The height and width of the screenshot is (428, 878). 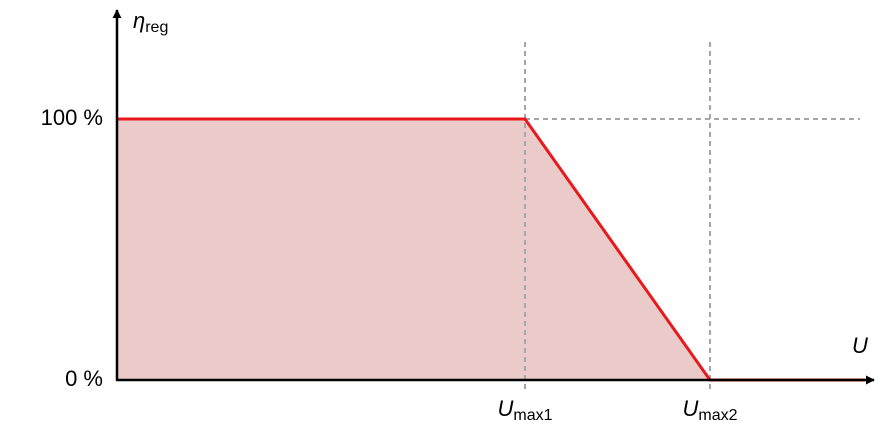 What do you see at coordinates (139, 20) in the screenshot?
I see `y-label-symbol: η` at bounding box center [139, 20].